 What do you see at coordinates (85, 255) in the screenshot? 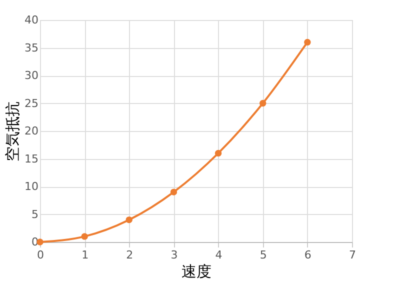
I see `x-tick-label: 1` at bounding box center [85, 255].